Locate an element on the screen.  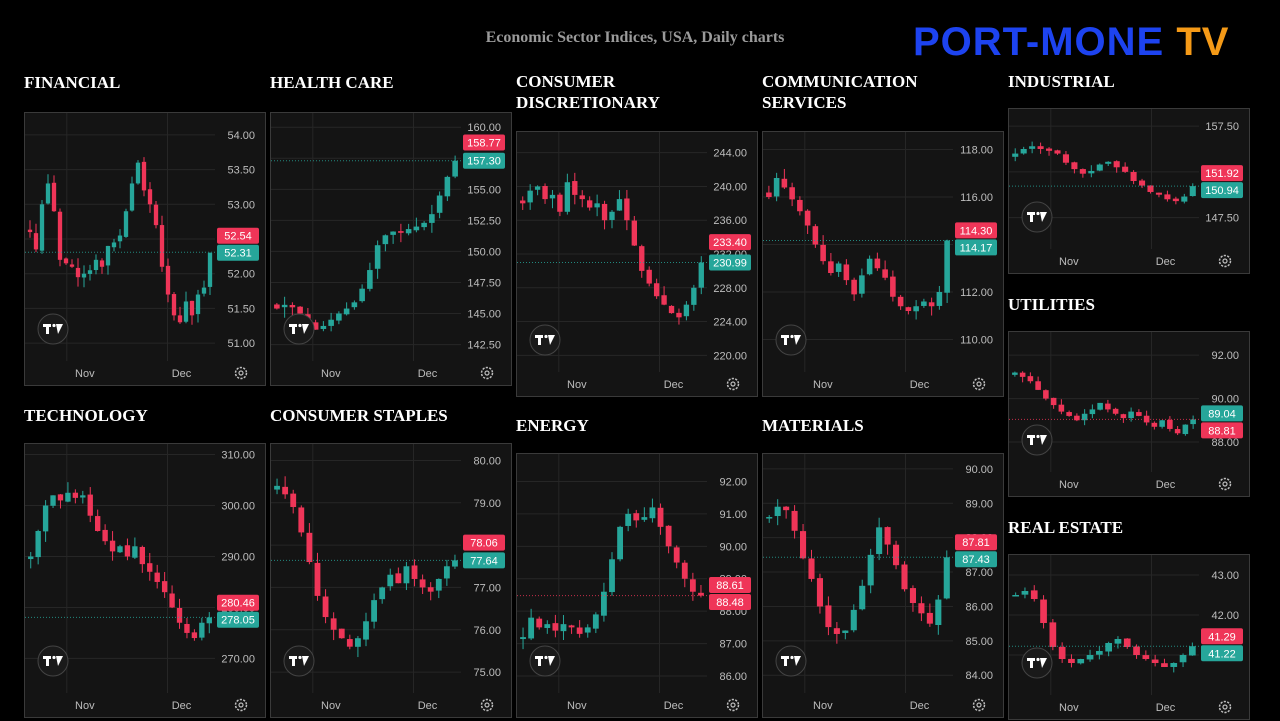
utilities-chart: 92.00 90.00 88.00 Nov Dec 89.04 88.81 is located at coordinates (1129, 414).